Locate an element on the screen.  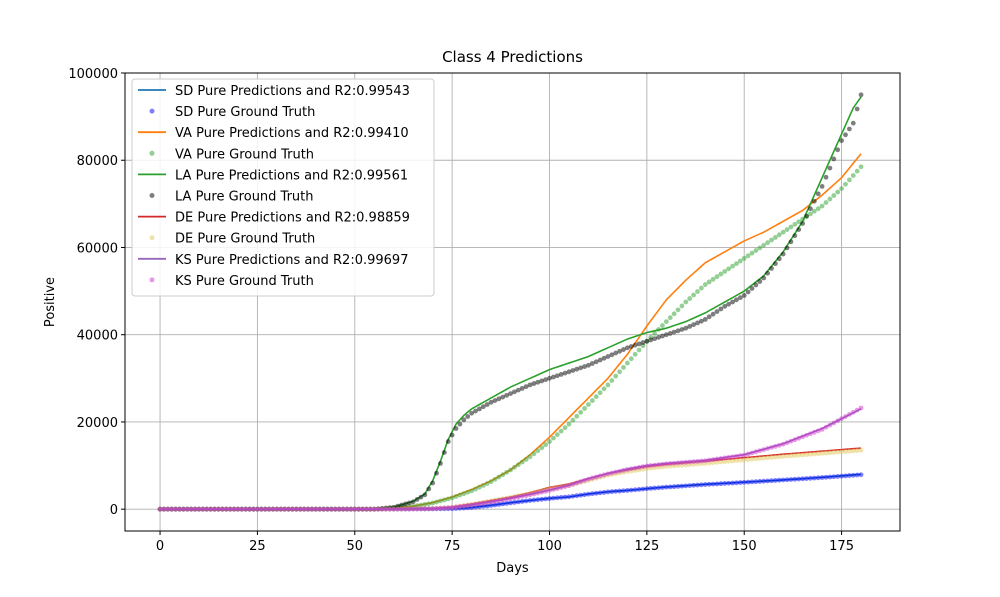
x-tick-label: 75 is located at coordinates (452, 546).